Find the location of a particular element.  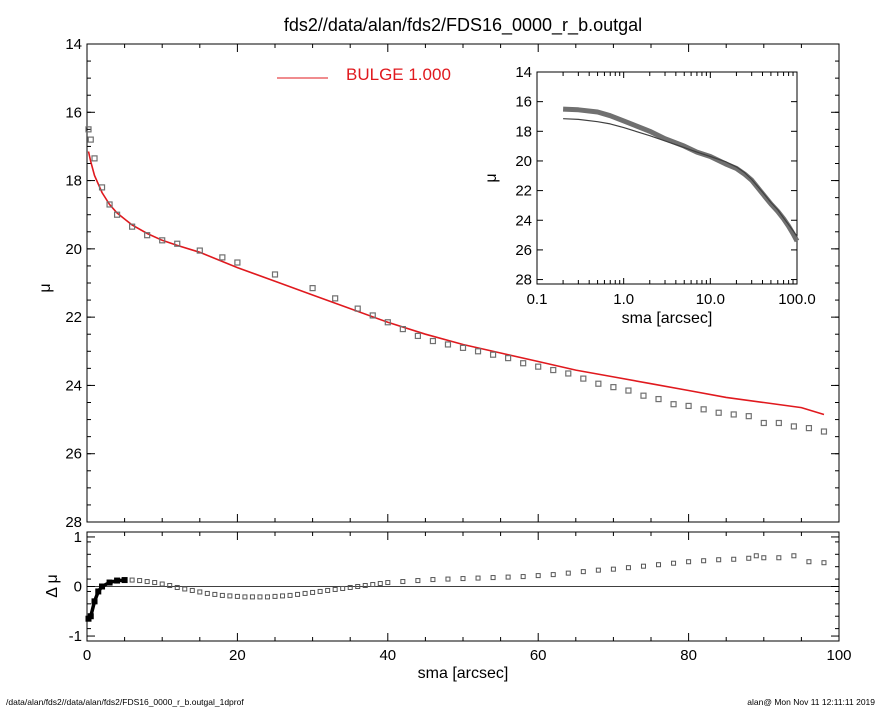

resid-xtick-label: 0 is located at coordinates (87, 655).